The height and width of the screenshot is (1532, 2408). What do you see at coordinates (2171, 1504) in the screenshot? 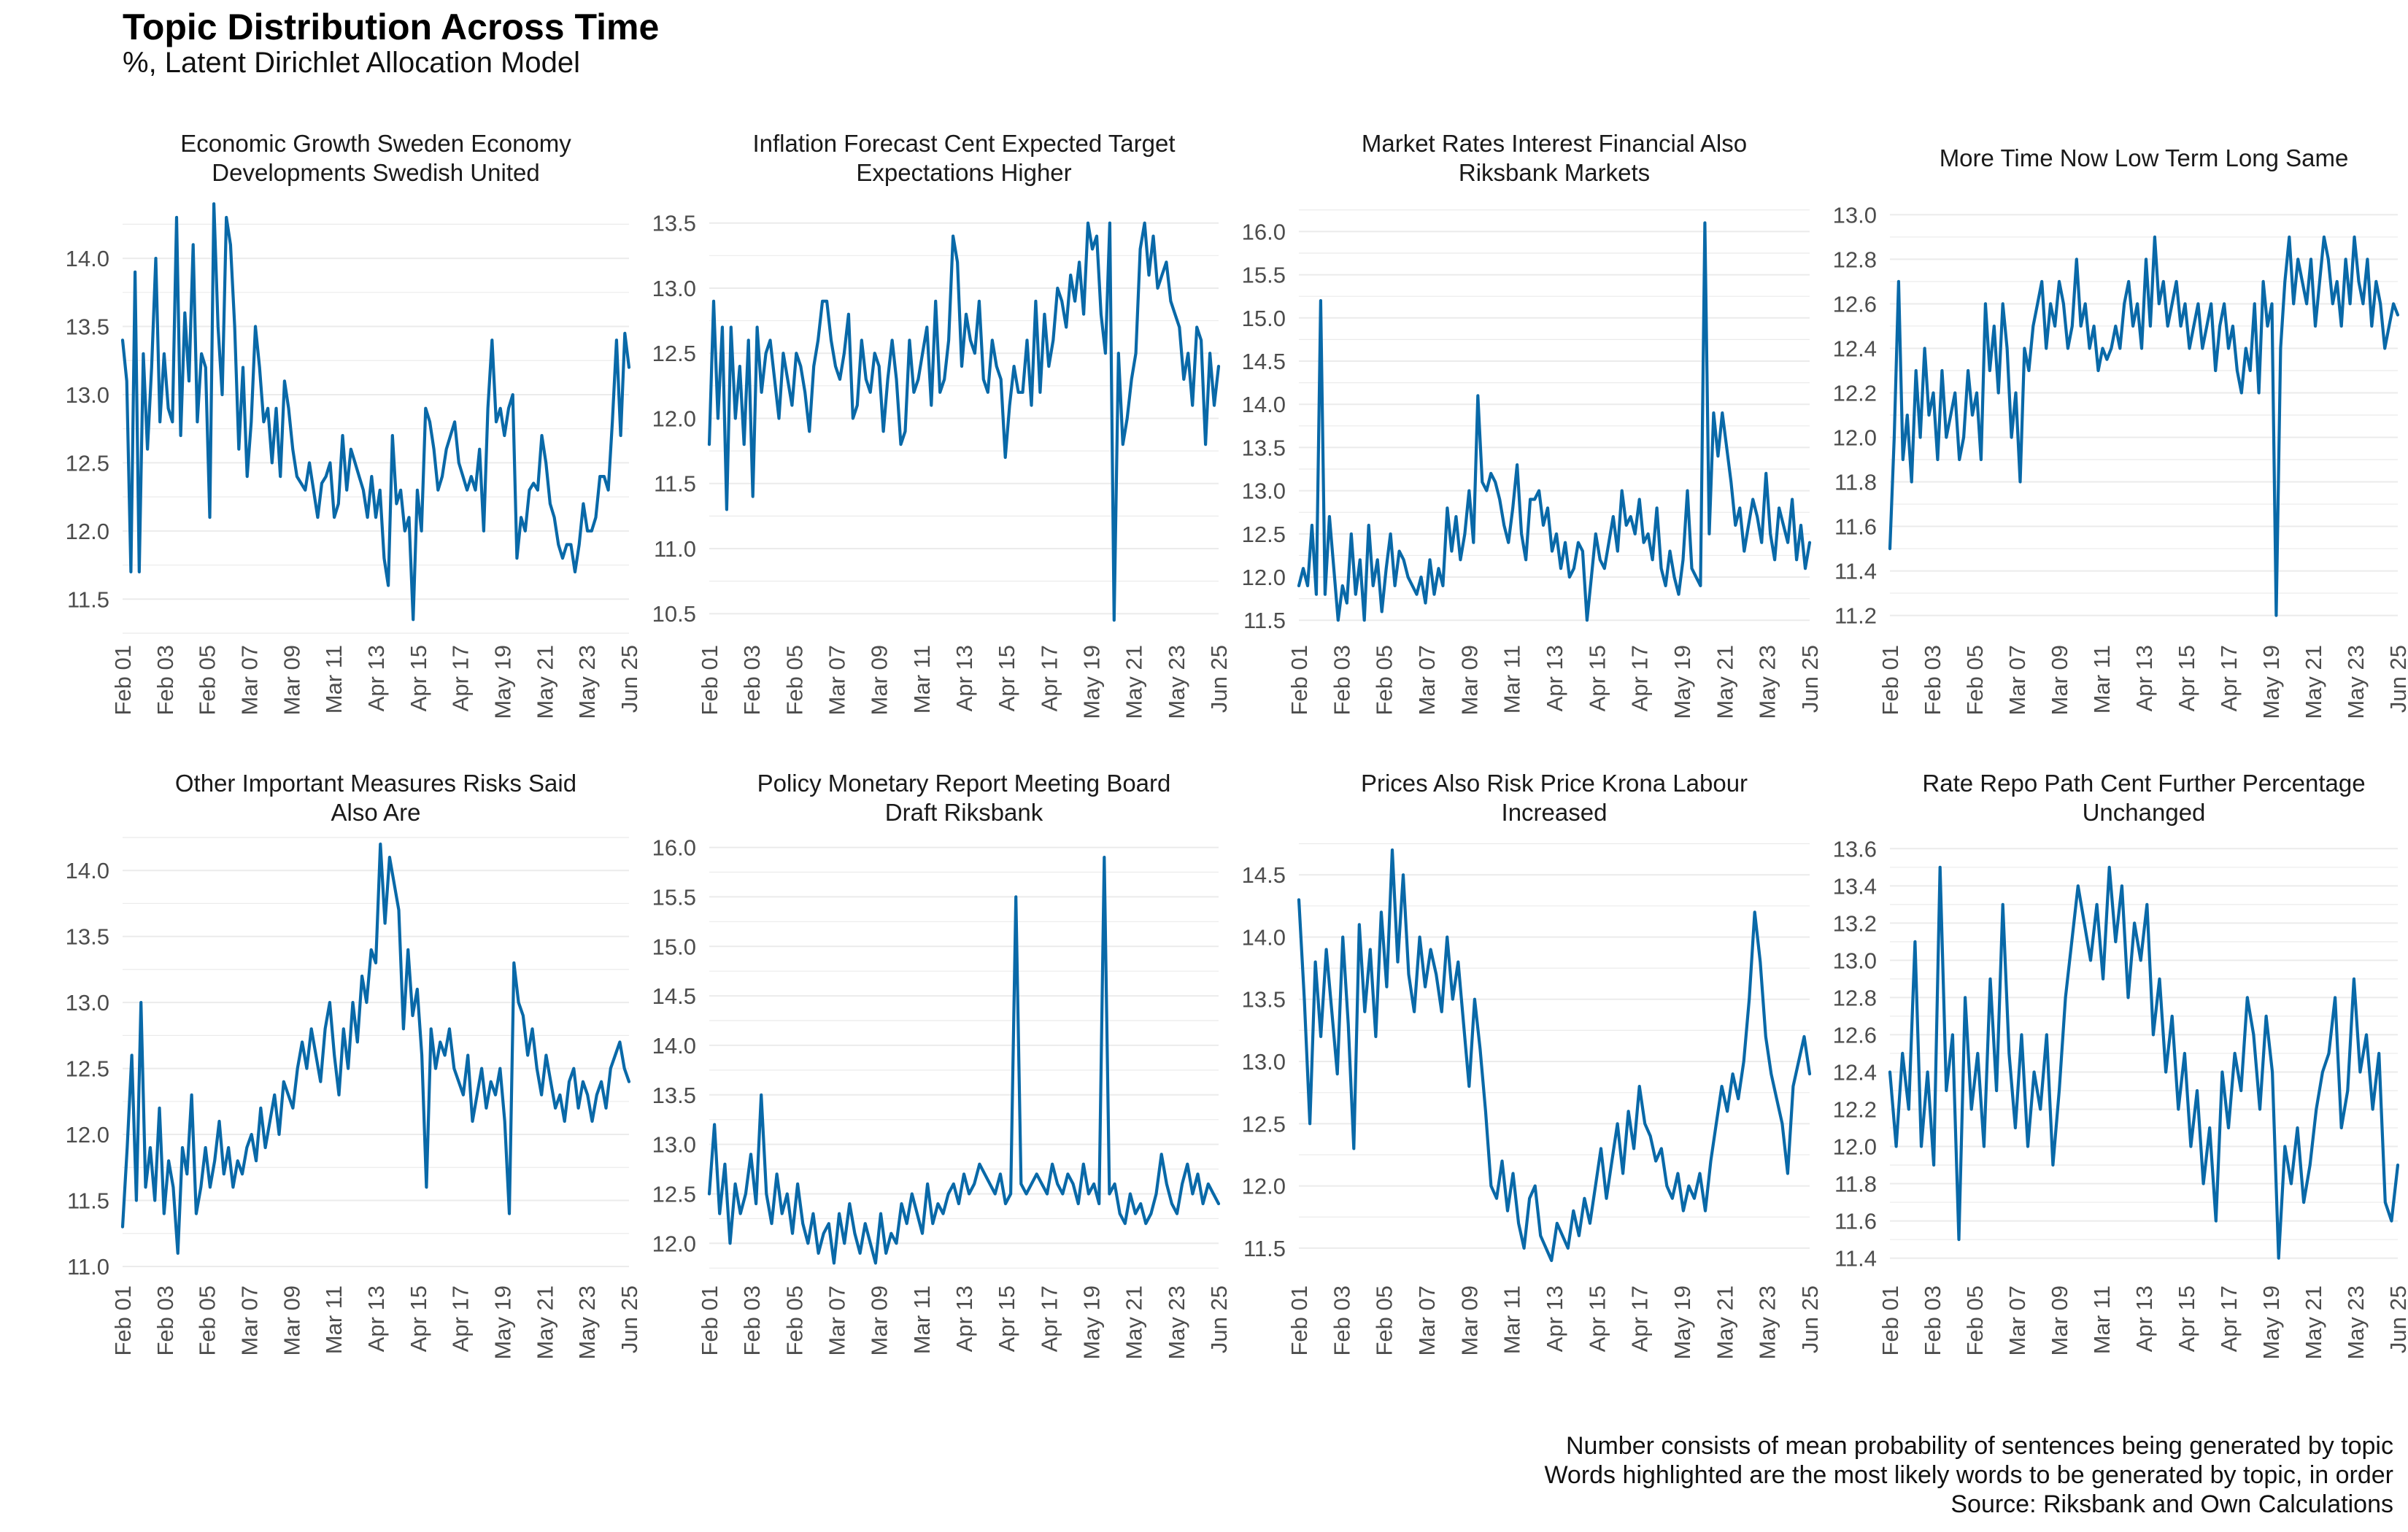
I see `caption-line: Source: Riksbank and Own Calculations` at bounding box center [2171, 1504].